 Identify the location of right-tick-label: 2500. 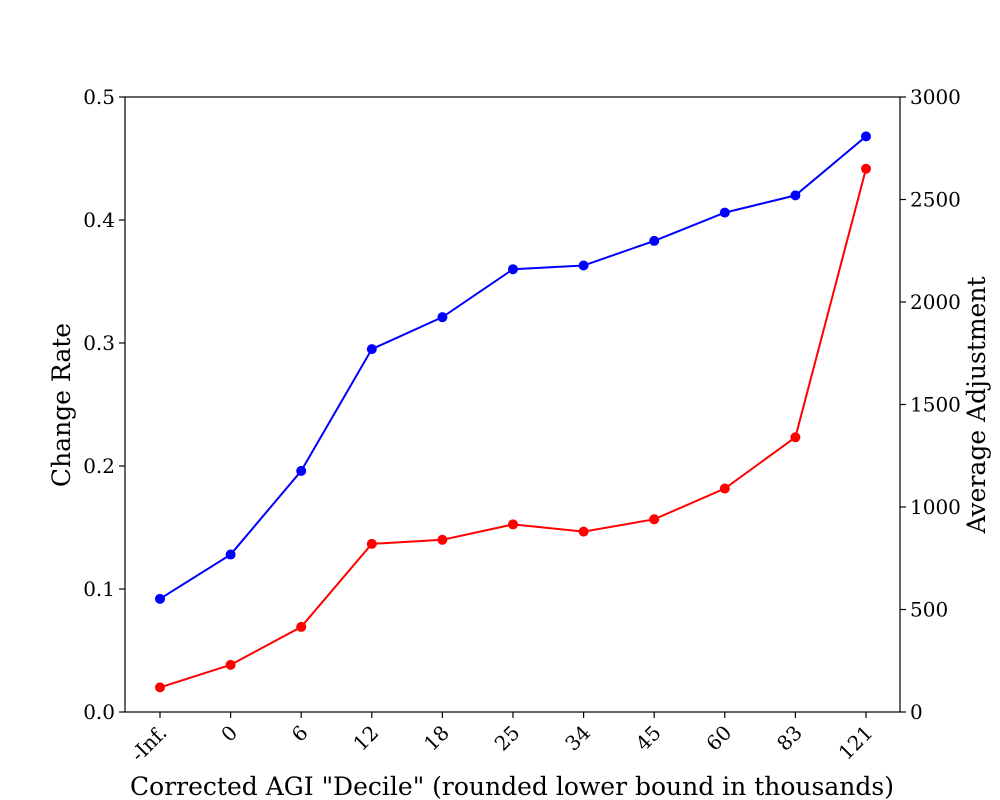
(935, 200).